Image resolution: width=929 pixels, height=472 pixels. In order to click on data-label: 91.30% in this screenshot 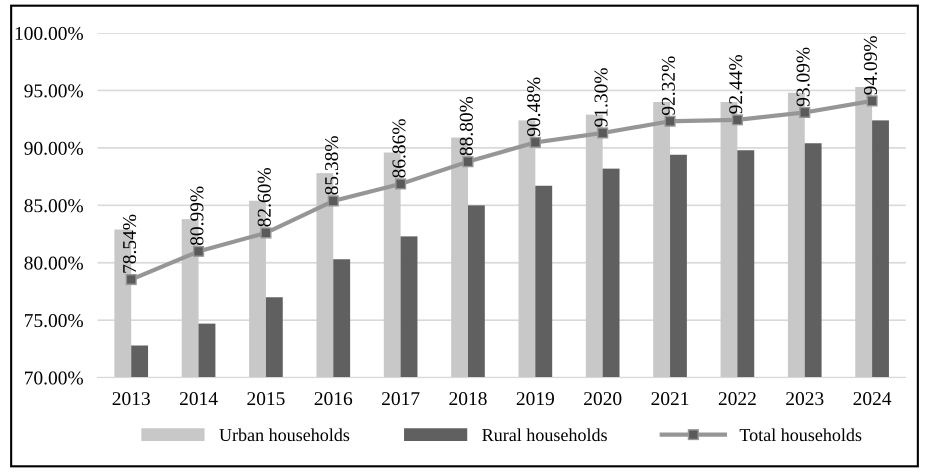, I will do `click(601, 97)`.